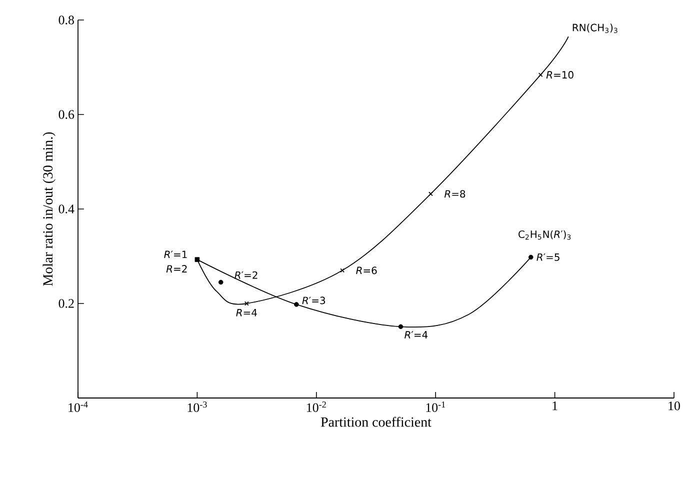 The image size is (685, 489). What do you see at coordinates (66, 20) in the screenshot?
I see `y-tick-label: 0.8` at bounding box center [66, 20].